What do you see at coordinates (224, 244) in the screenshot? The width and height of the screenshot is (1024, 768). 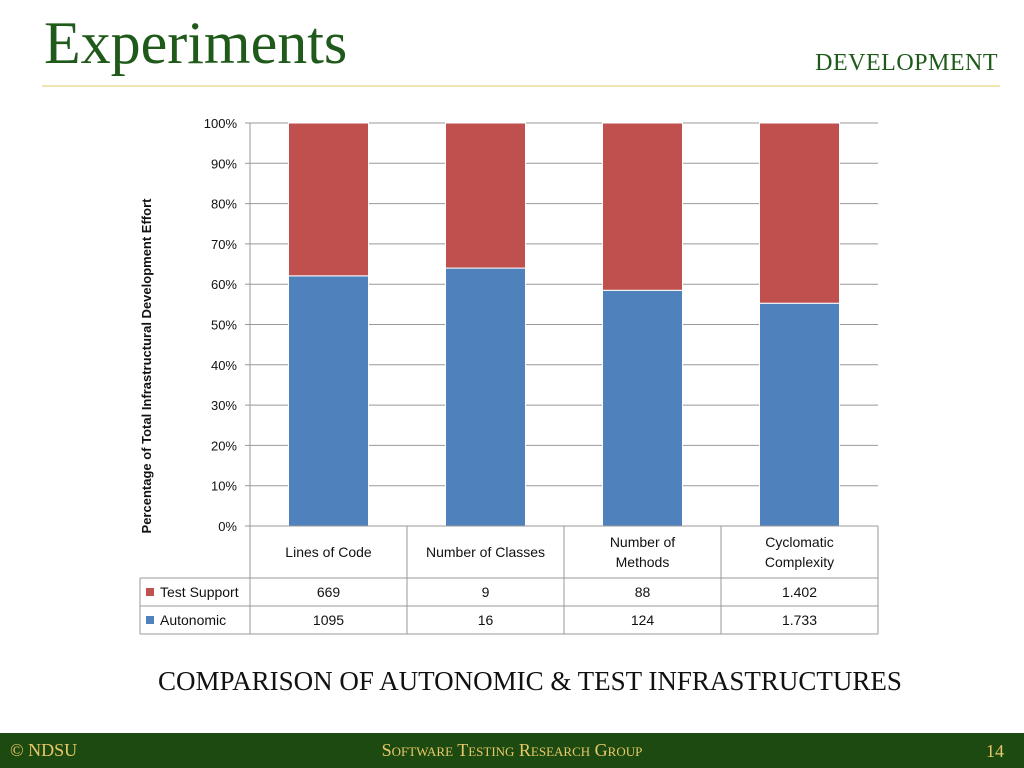 I see `y-tick-label: 70%` at bounding box center [224, 244].